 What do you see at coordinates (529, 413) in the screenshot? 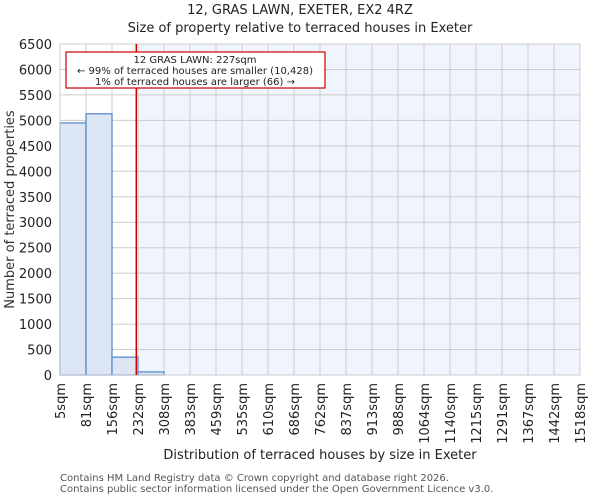
I see `x-tick-label: 1367sqm` at bounding box center [529, 413].